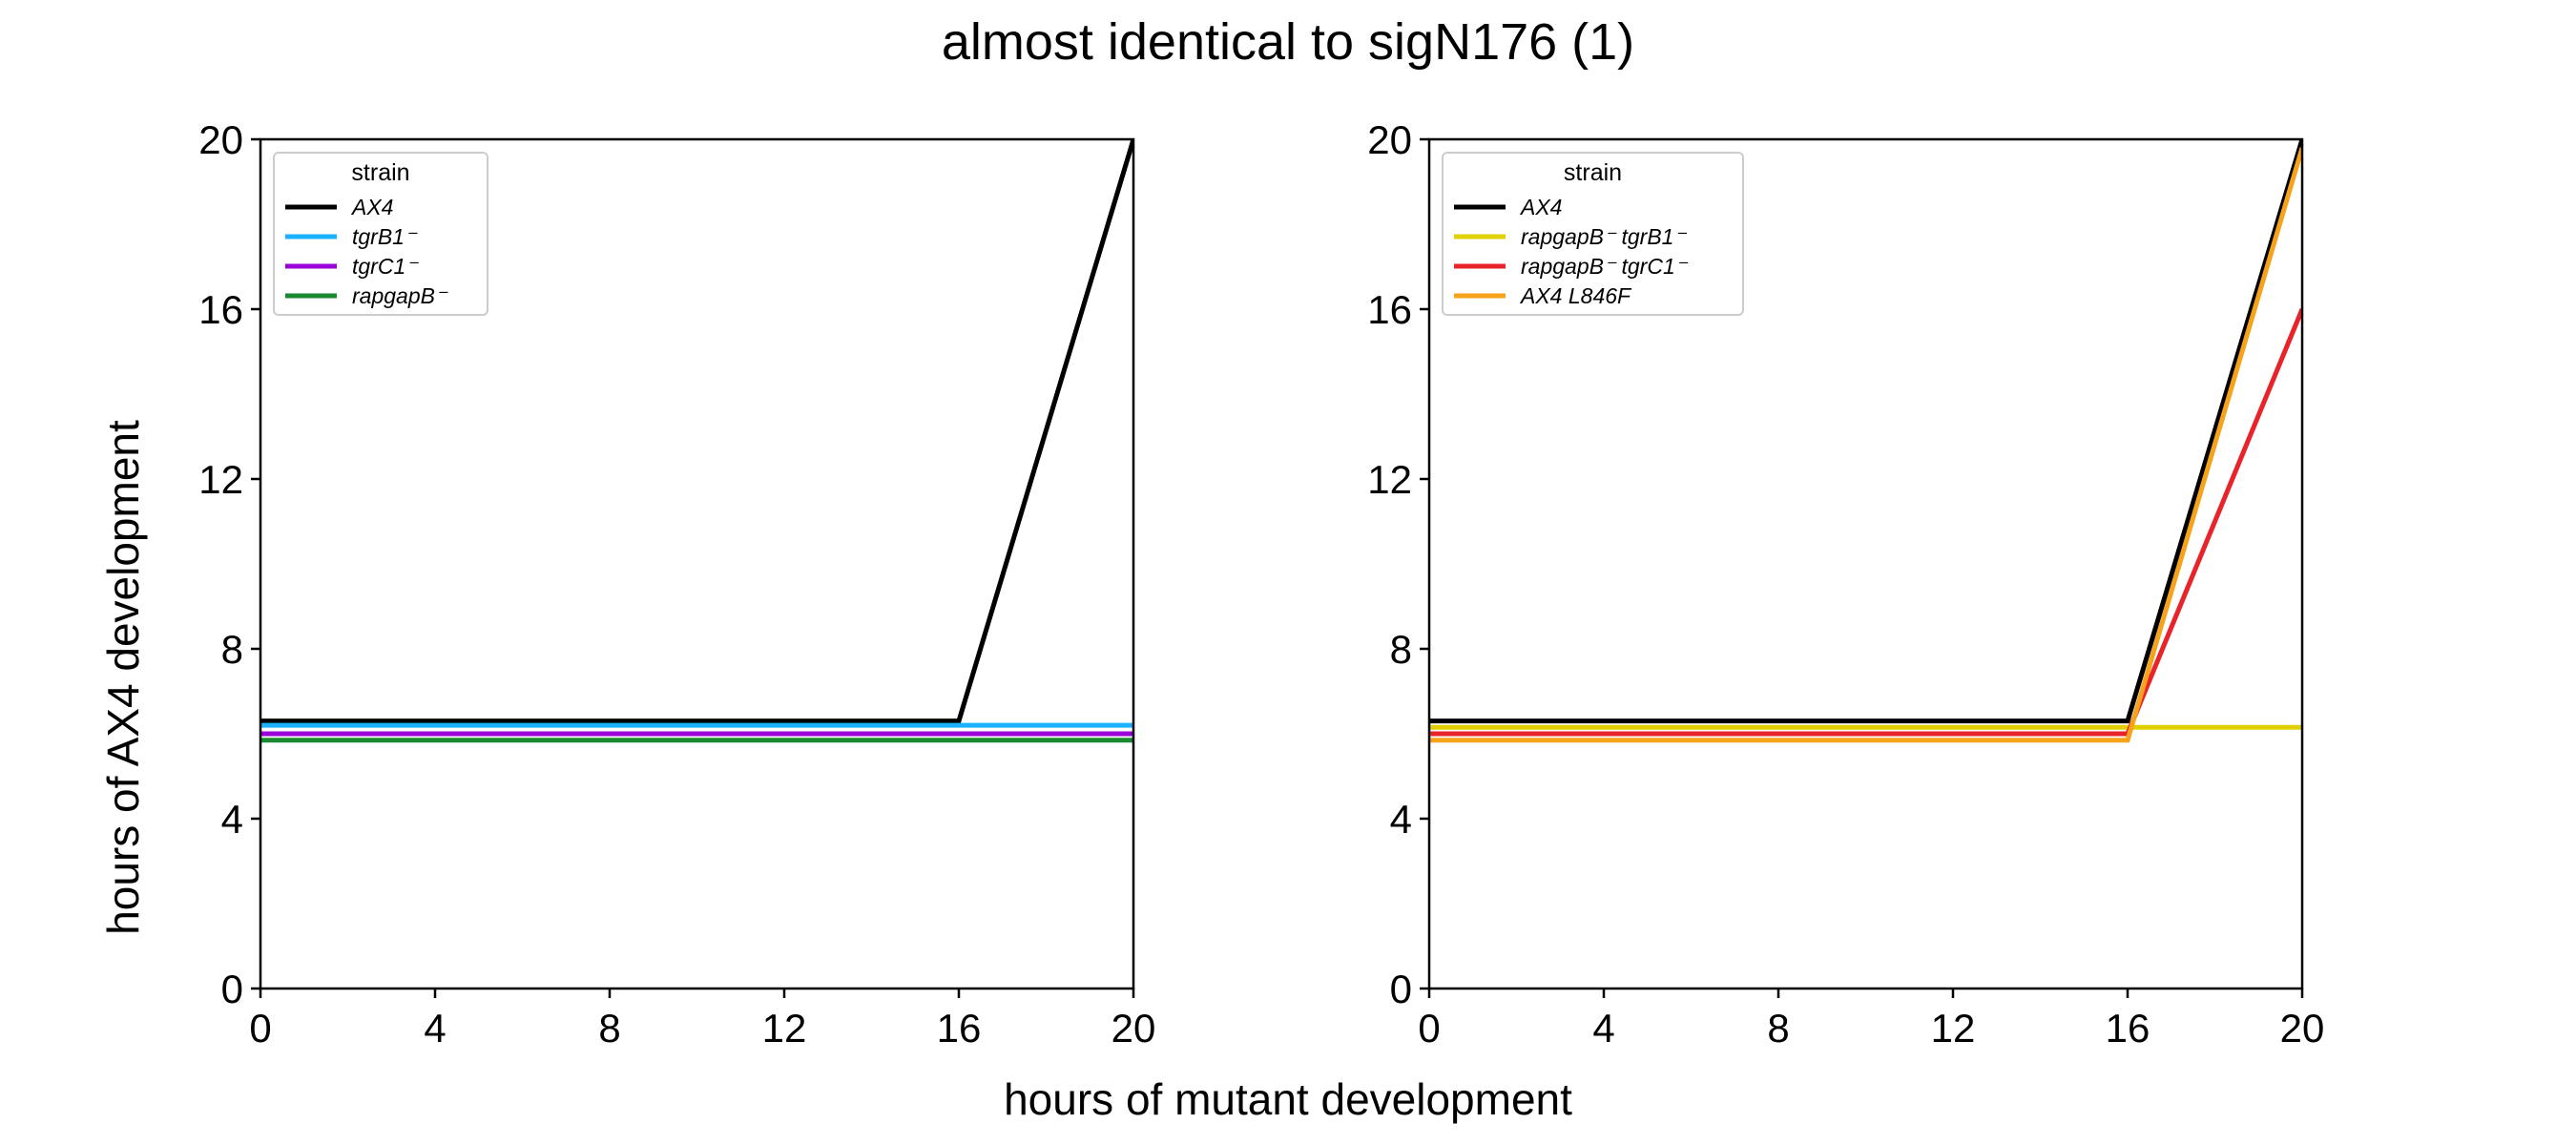 Image resolution: width=2576 pixels, height=1145 pixels. Describe the element at coordinates (1604, 237) in the screenshot. I see `legend-label: rapgapB⁻ tgrB1⁻` at that location.